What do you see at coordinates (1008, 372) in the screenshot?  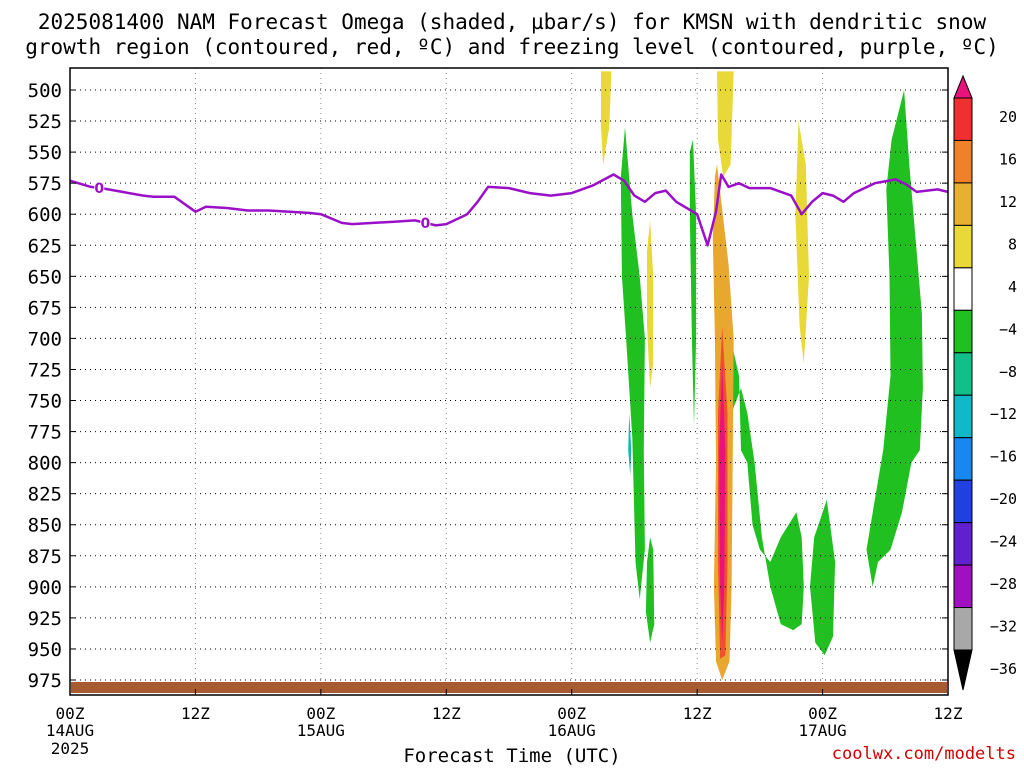 I see `colorbar-label: −8` at bounding box center [1008, 372].